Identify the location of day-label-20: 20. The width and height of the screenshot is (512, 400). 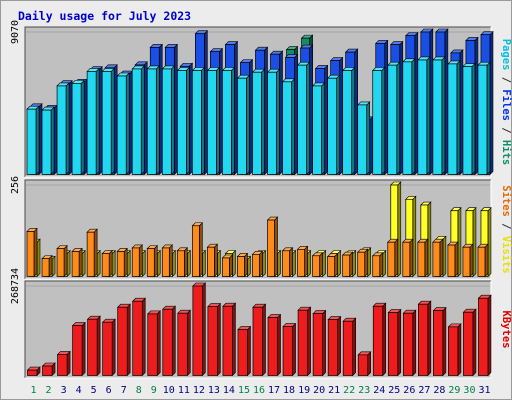
(319, 390).